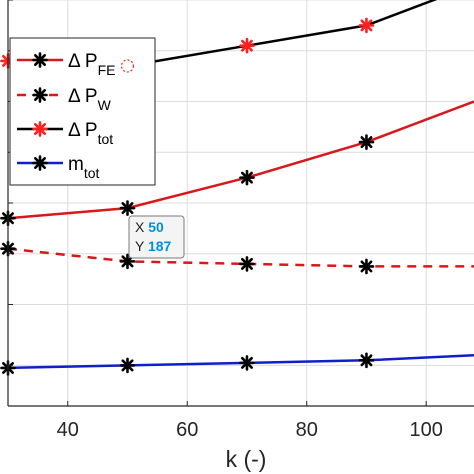  Describe the element at coordinates (187, 430) in the screenshot. I see `x-tick-label: 60` at that location.